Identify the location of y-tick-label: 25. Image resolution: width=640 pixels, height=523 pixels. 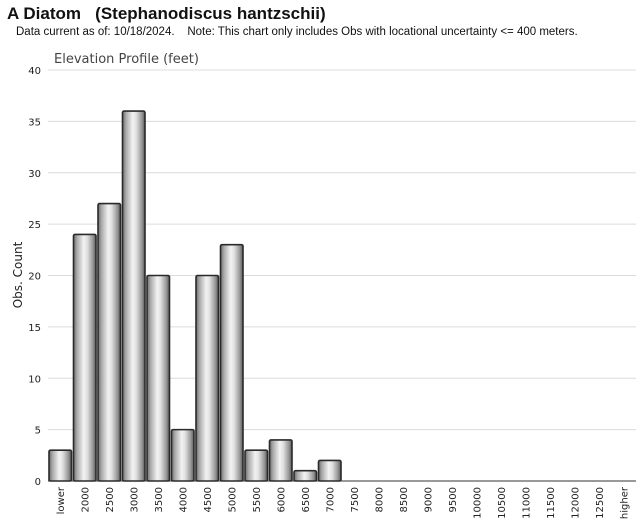
(34, 225).